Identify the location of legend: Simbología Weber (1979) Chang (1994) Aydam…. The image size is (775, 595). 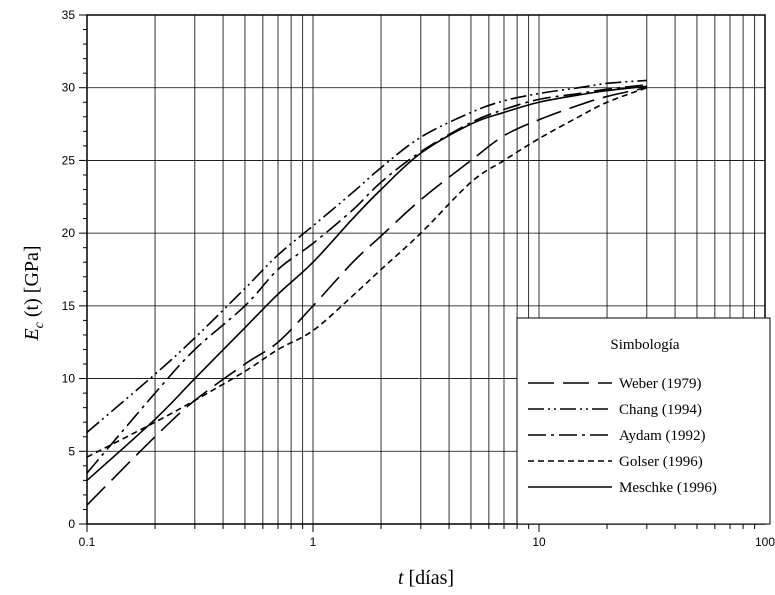
(643, 421).